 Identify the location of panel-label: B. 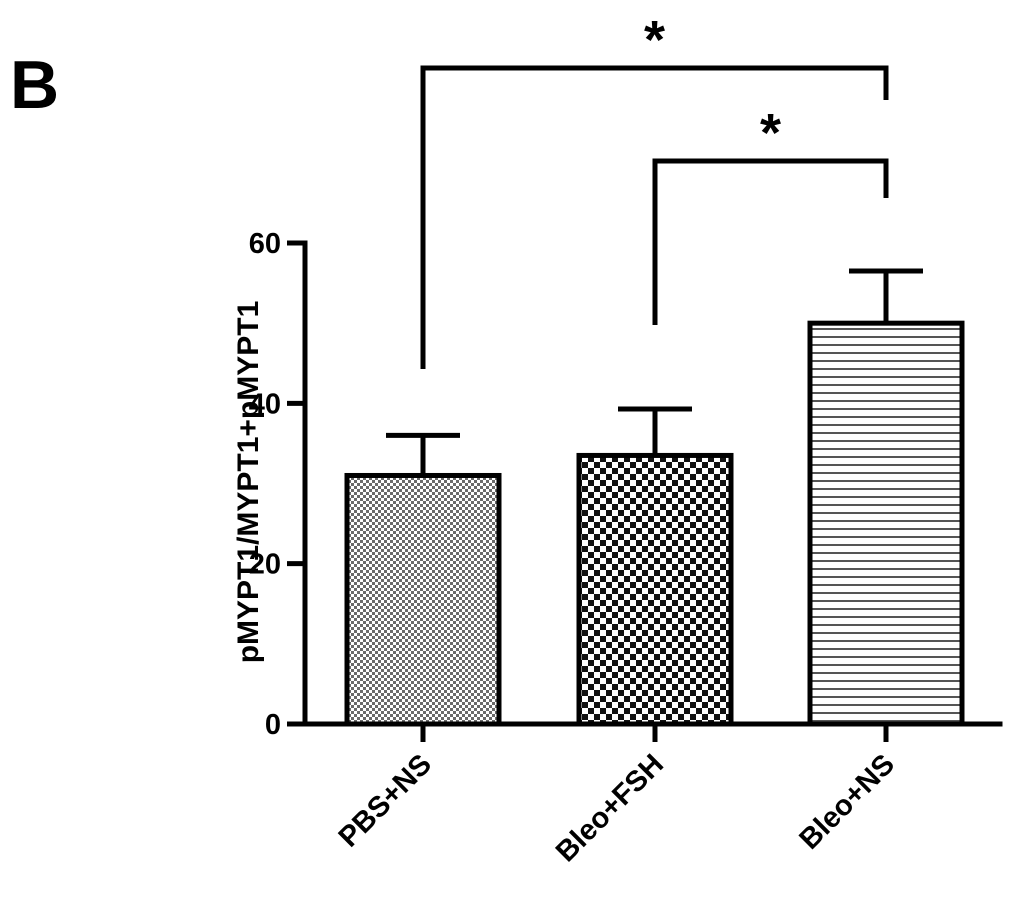
(34, 85).